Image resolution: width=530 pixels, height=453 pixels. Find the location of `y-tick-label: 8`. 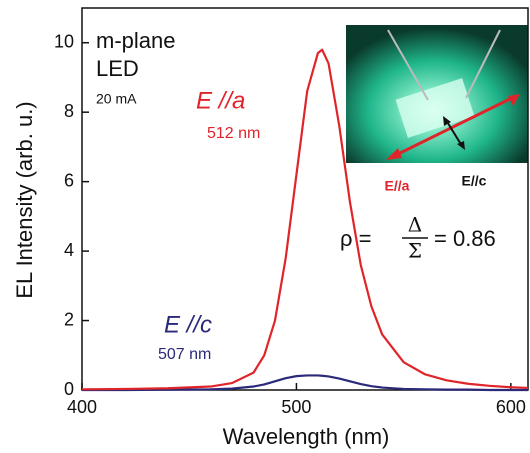

y-tick-label: 8 is located at coordinates (69, 111).